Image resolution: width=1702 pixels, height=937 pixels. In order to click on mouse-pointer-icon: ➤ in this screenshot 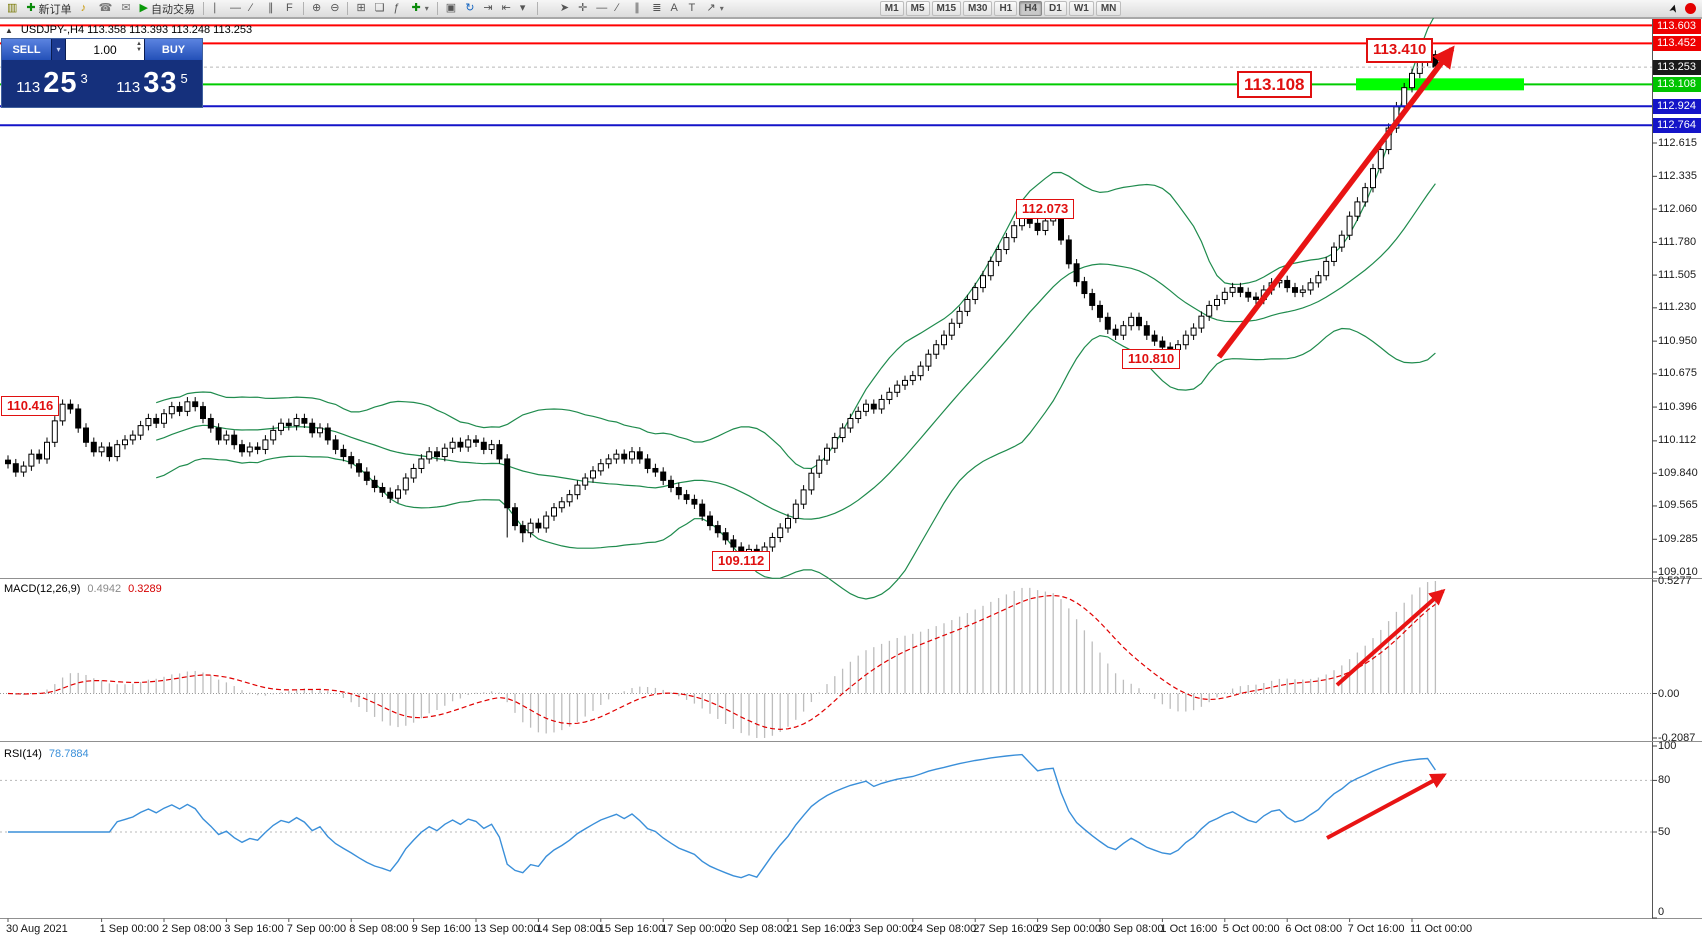, I will do `click(1673, 8)`.